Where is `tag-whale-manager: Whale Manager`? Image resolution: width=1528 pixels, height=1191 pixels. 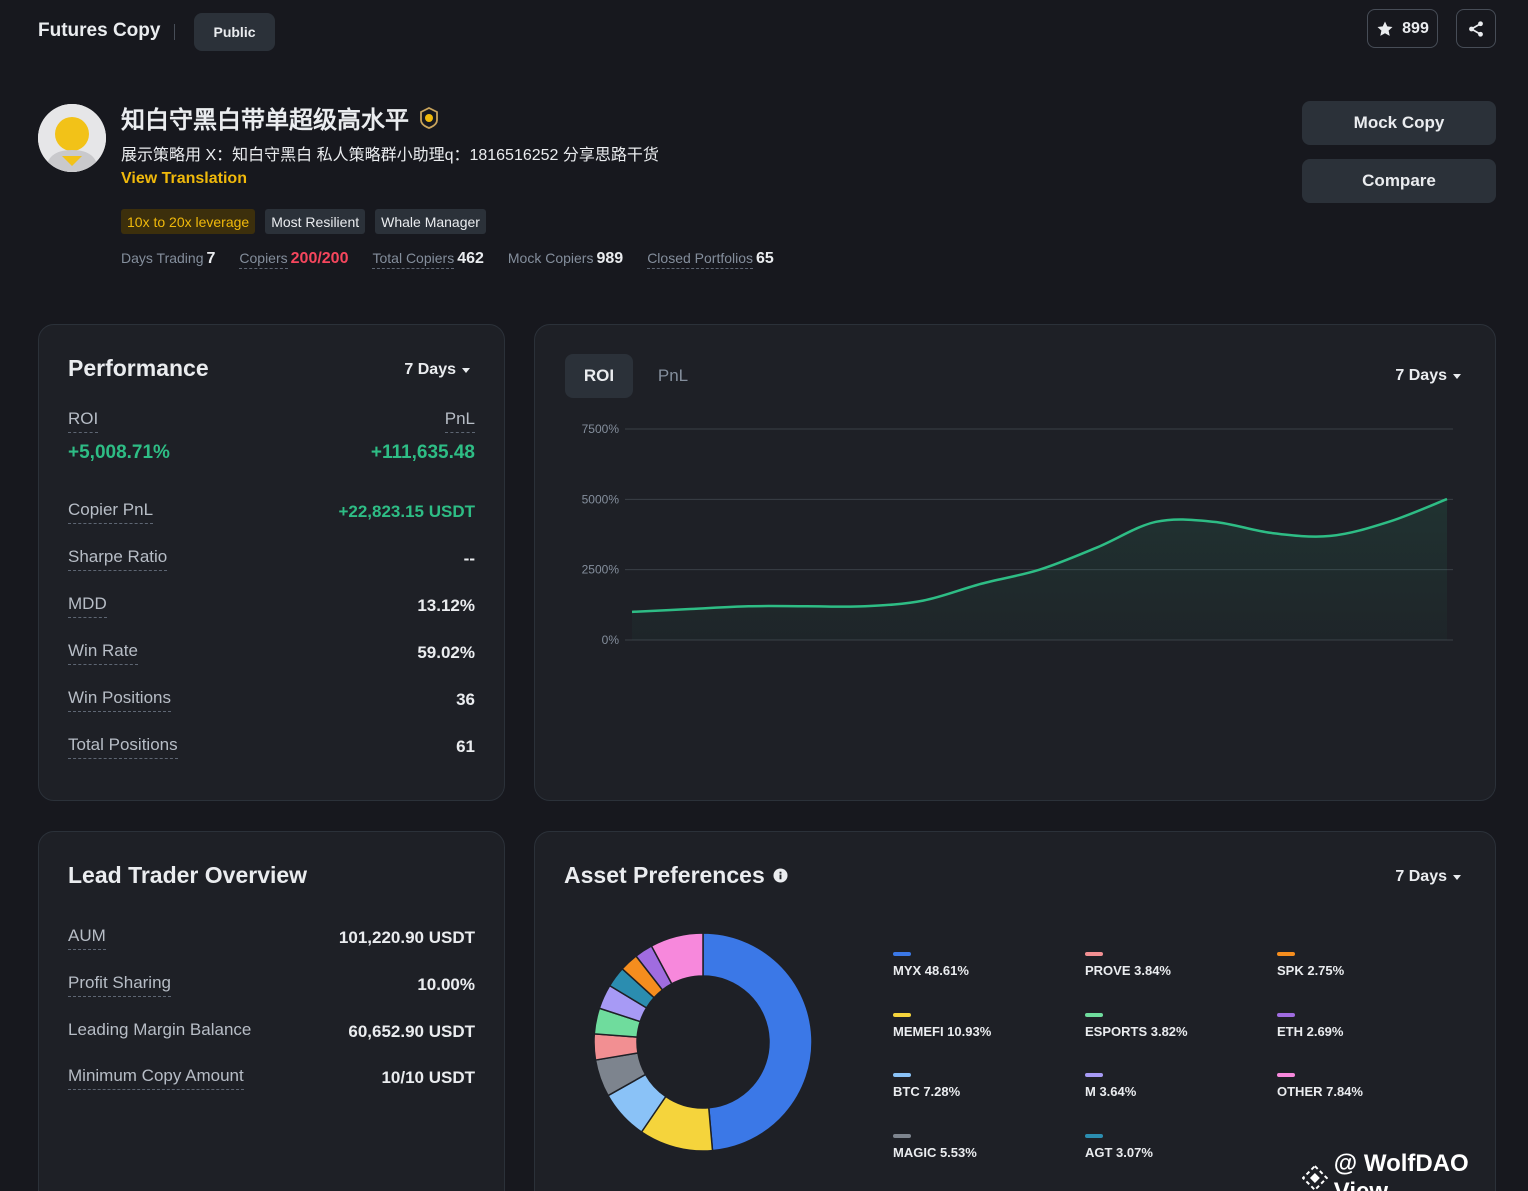 tag-whale-manager: Whale Manager is located at coordinates (430, 221).